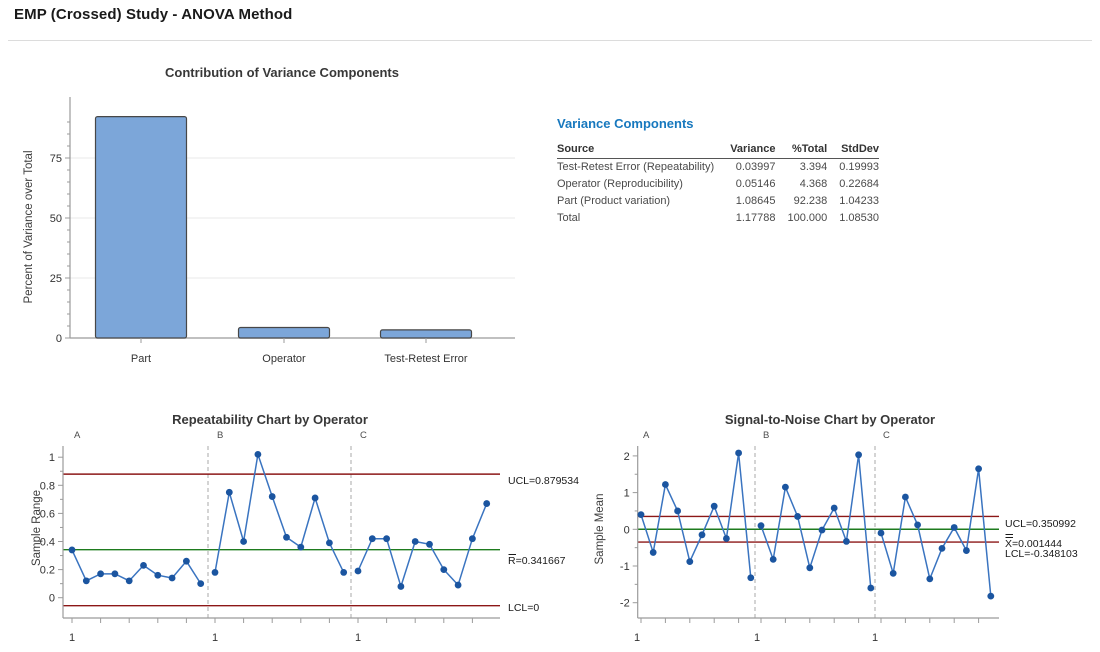 This screenshot has width=1100, height=652. What do you see at coordinates (859, 200) in the screenshot?
I see `value-cell: 1.04233` at bounding box center [859, 200].